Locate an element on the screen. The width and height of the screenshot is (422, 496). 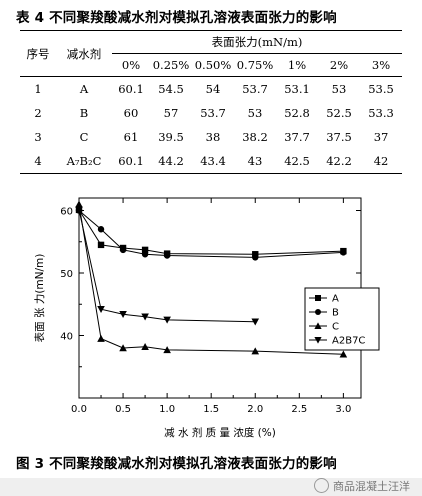
x-axis-label: 减 水 剂 质 量 浓度 (%) is located at coordinates (220, 432).